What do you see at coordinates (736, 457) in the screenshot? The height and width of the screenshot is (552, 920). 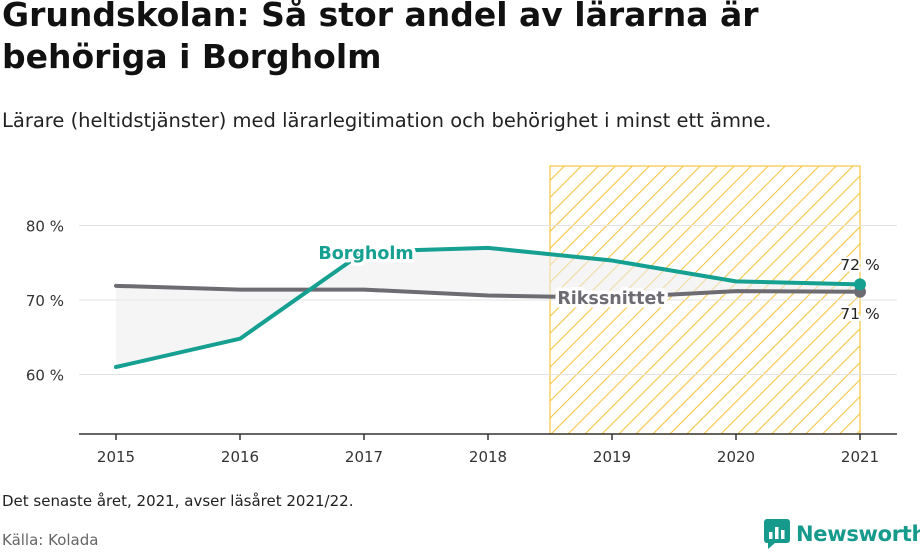 I see `x-tick-label: 2020` at bounding box center [736, 457].